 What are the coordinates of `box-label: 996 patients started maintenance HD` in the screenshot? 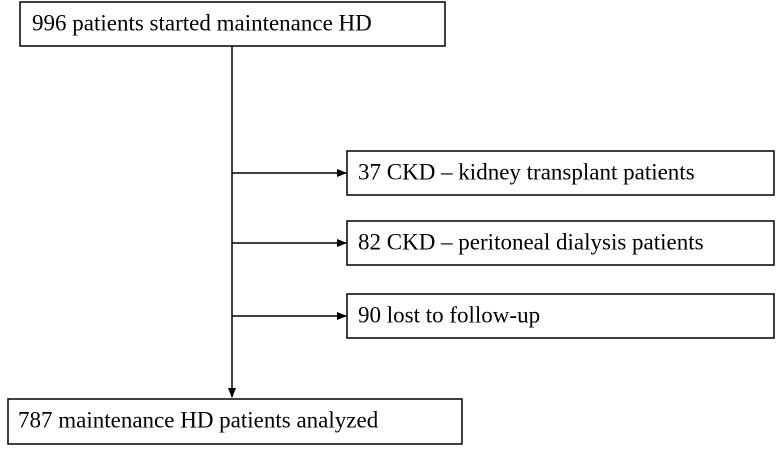 It's located at (202, 22).